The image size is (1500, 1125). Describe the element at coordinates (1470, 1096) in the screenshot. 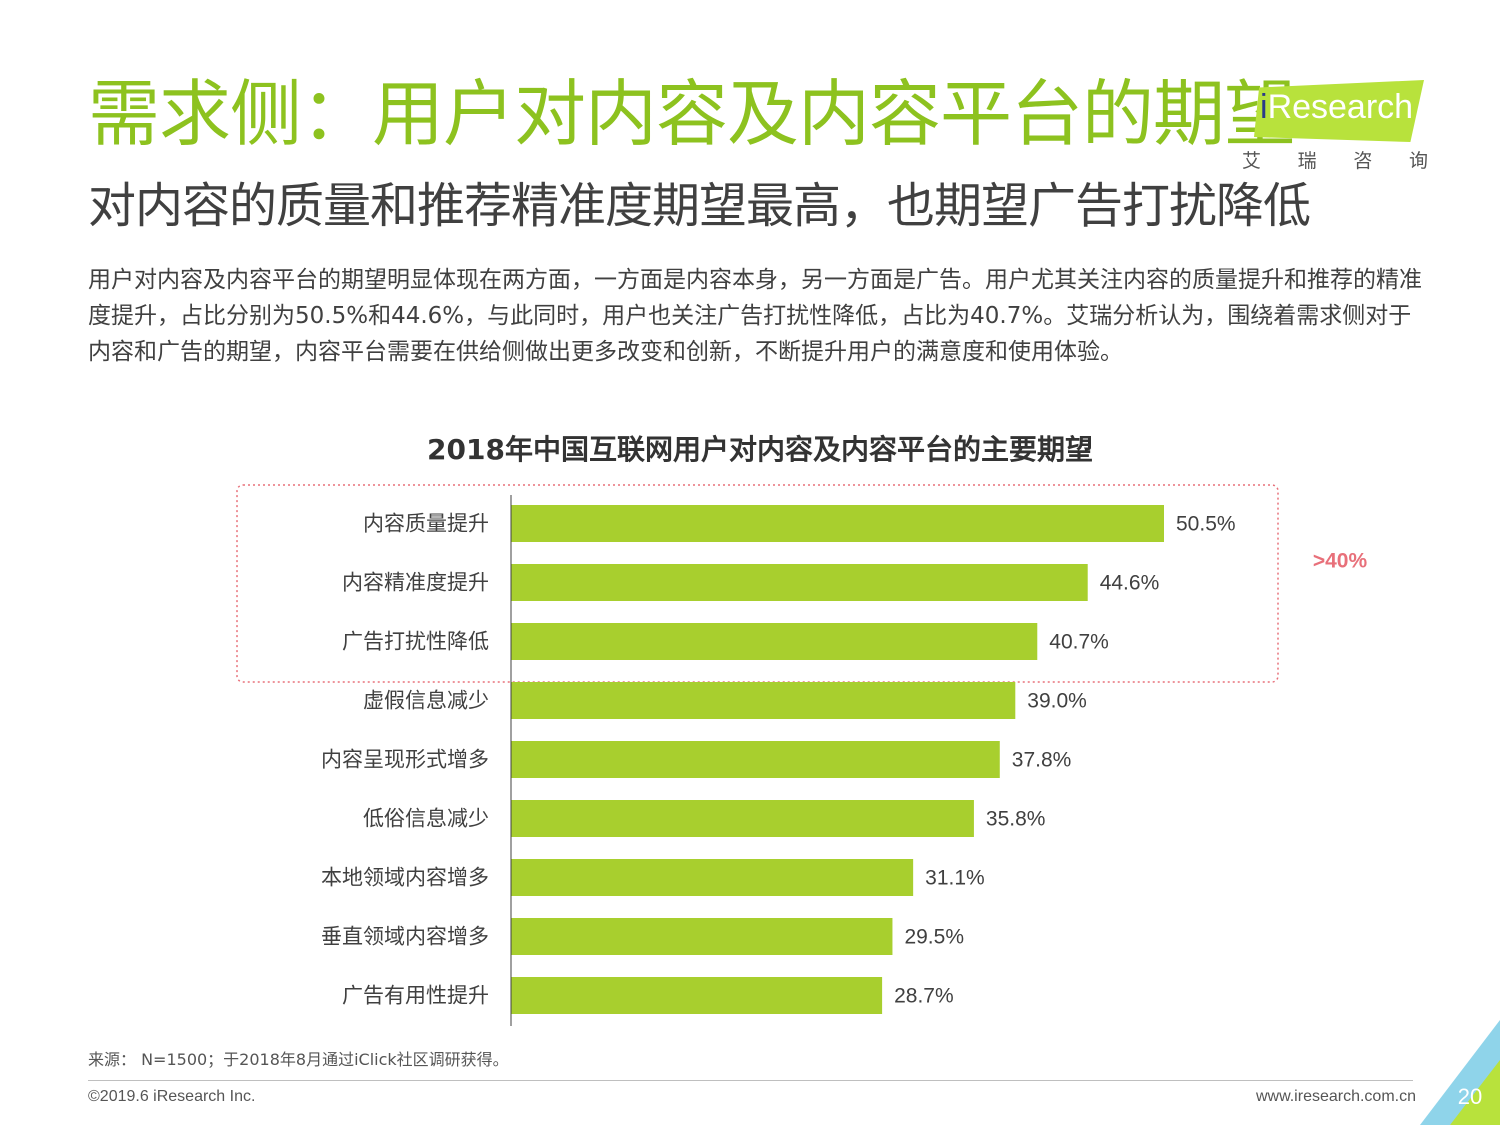

I see `page-number: 20` at that location.